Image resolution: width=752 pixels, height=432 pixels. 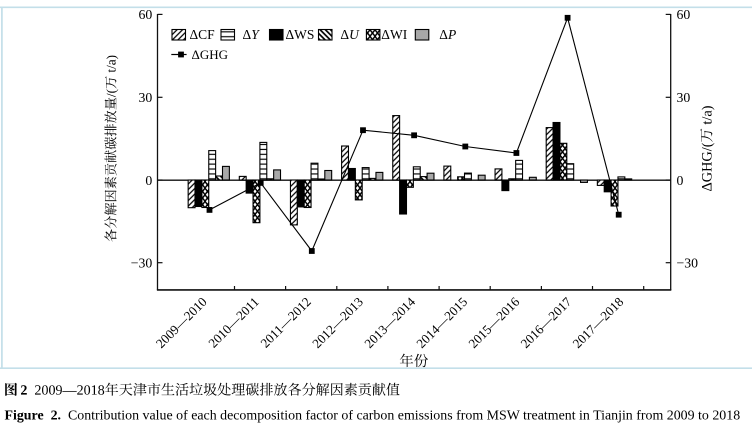 What do you see at coordinates (210, 54) in the screenshot?
I see `svg-text: ΔGHG` at bounding box center [210, 54].